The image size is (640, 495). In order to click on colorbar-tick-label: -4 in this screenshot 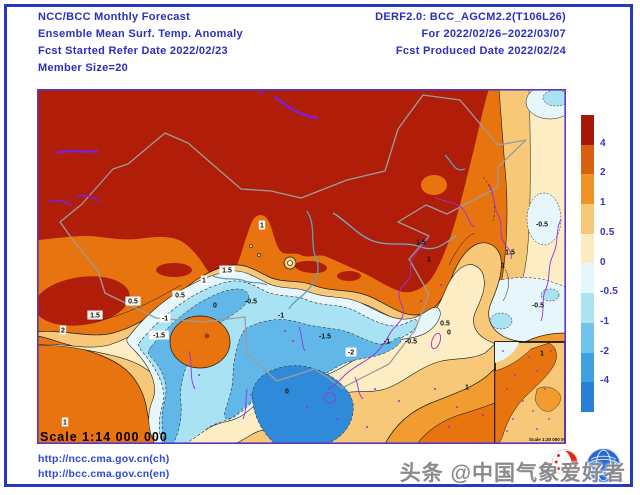, I will do `click(605, 381)`.